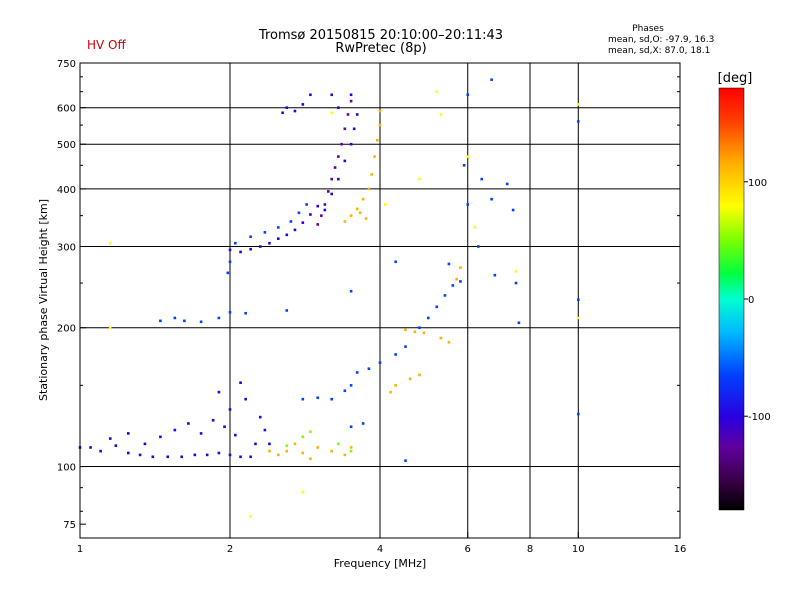  Describe the element at coordinates (106, 45) in the screenshot. I see `hv-status: HV Off` at that location.